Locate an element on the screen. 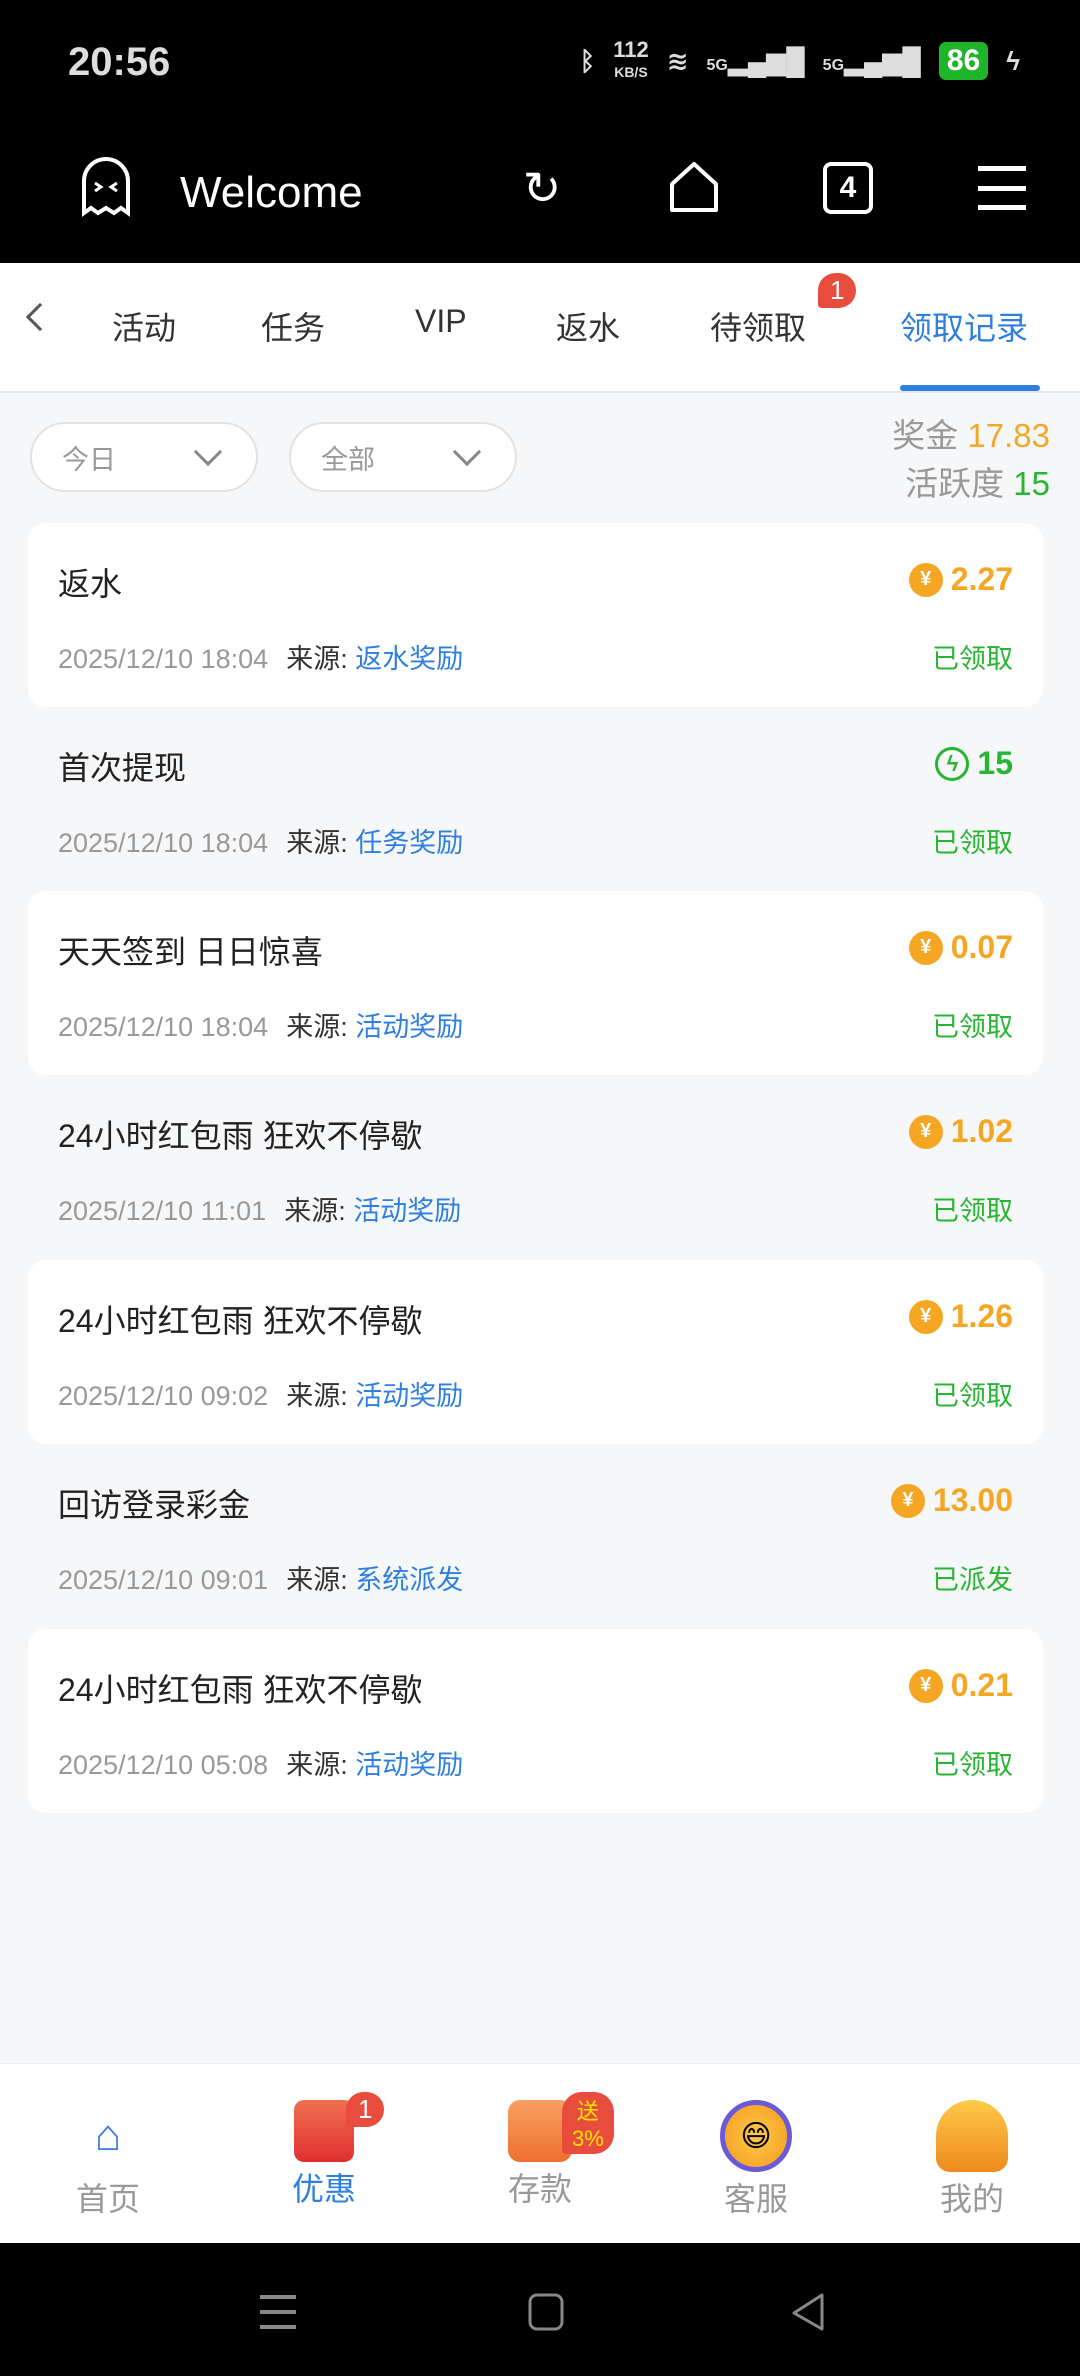  nav-home: ⌂ 首页 is located at coordinates (108, 2152).